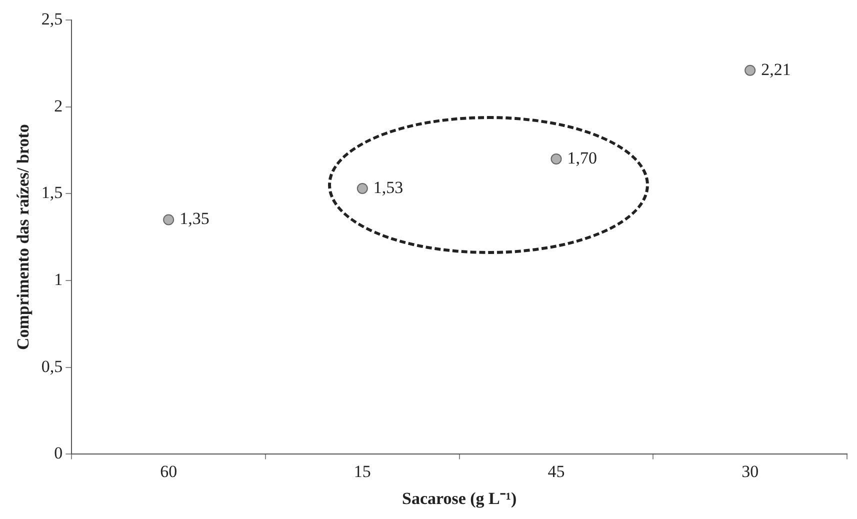 Image resolution: width=857 pixels, height=519 pixels. I want to click on y-axis-title: Comprimento das raízes/ broto, so click(23, 237).